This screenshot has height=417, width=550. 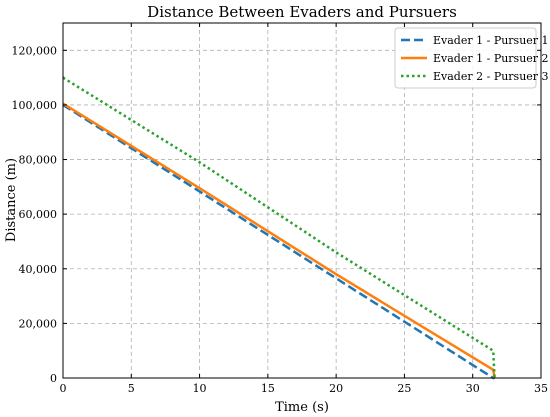 What do you see at coordinates (38, 269) in the screenshot?
I see `y-tick-label: 40,000` at bounding box center [38, 269].